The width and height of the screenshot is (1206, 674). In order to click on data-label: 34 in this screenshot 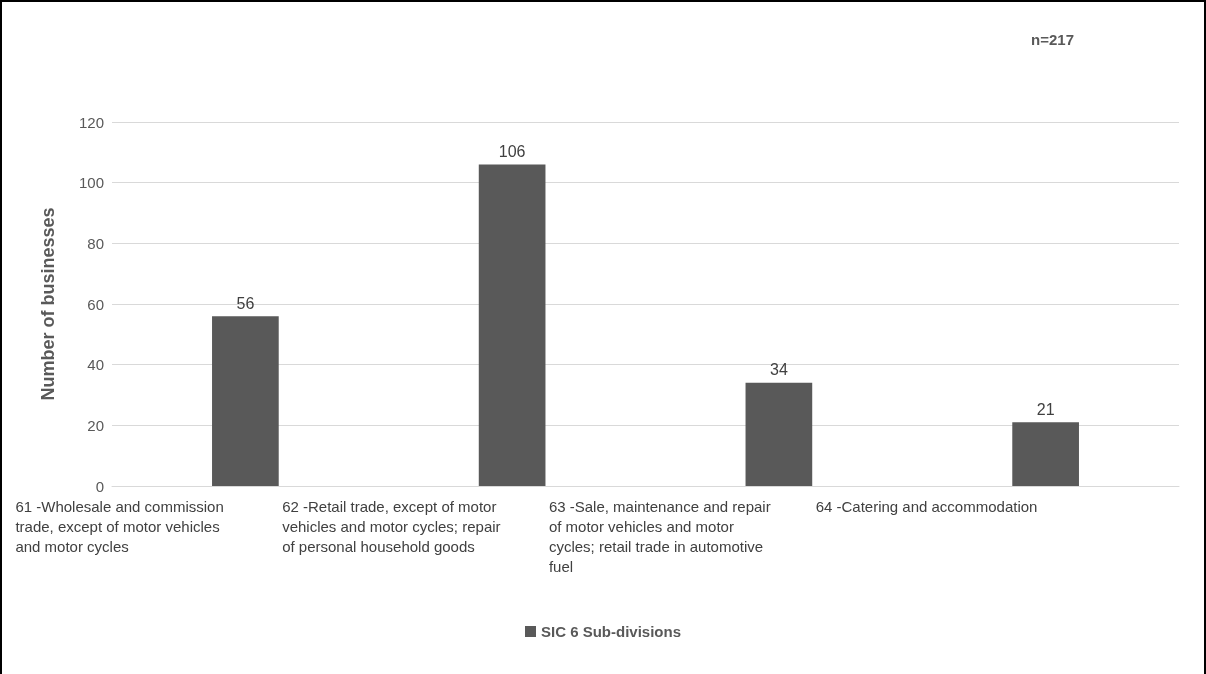, I will do `click(778, 370)`.